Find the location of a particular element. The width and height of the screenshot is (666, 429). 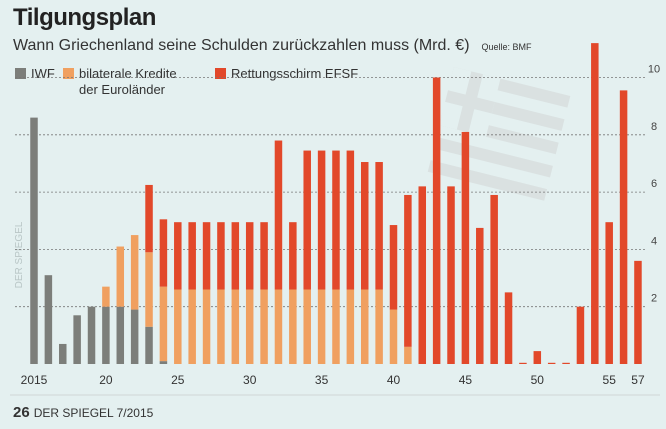

x-tick-label: 25 is located at coordinates (178, 380).